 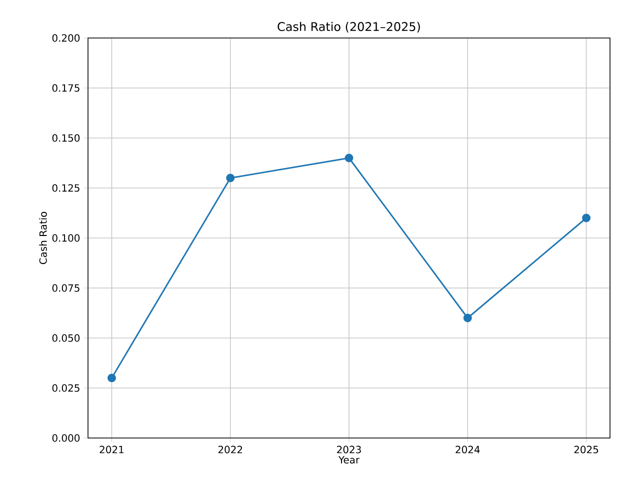 I want to click on x-tick-label: 2022, so click(x=230, y=450).